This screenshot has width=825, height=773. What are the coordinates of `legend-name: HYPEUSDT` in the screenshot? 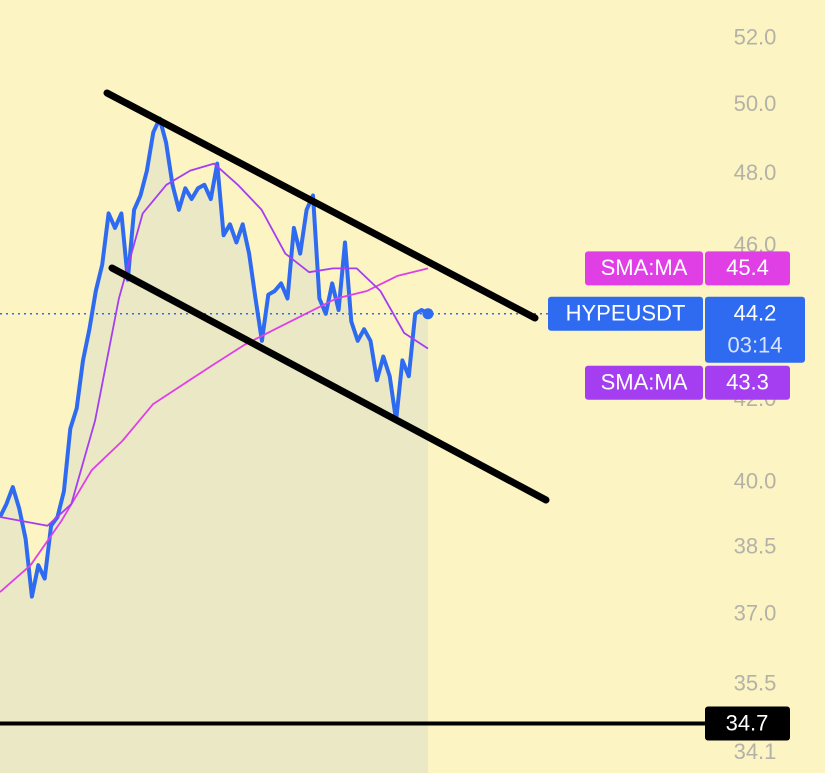 It's located at (626, 313).